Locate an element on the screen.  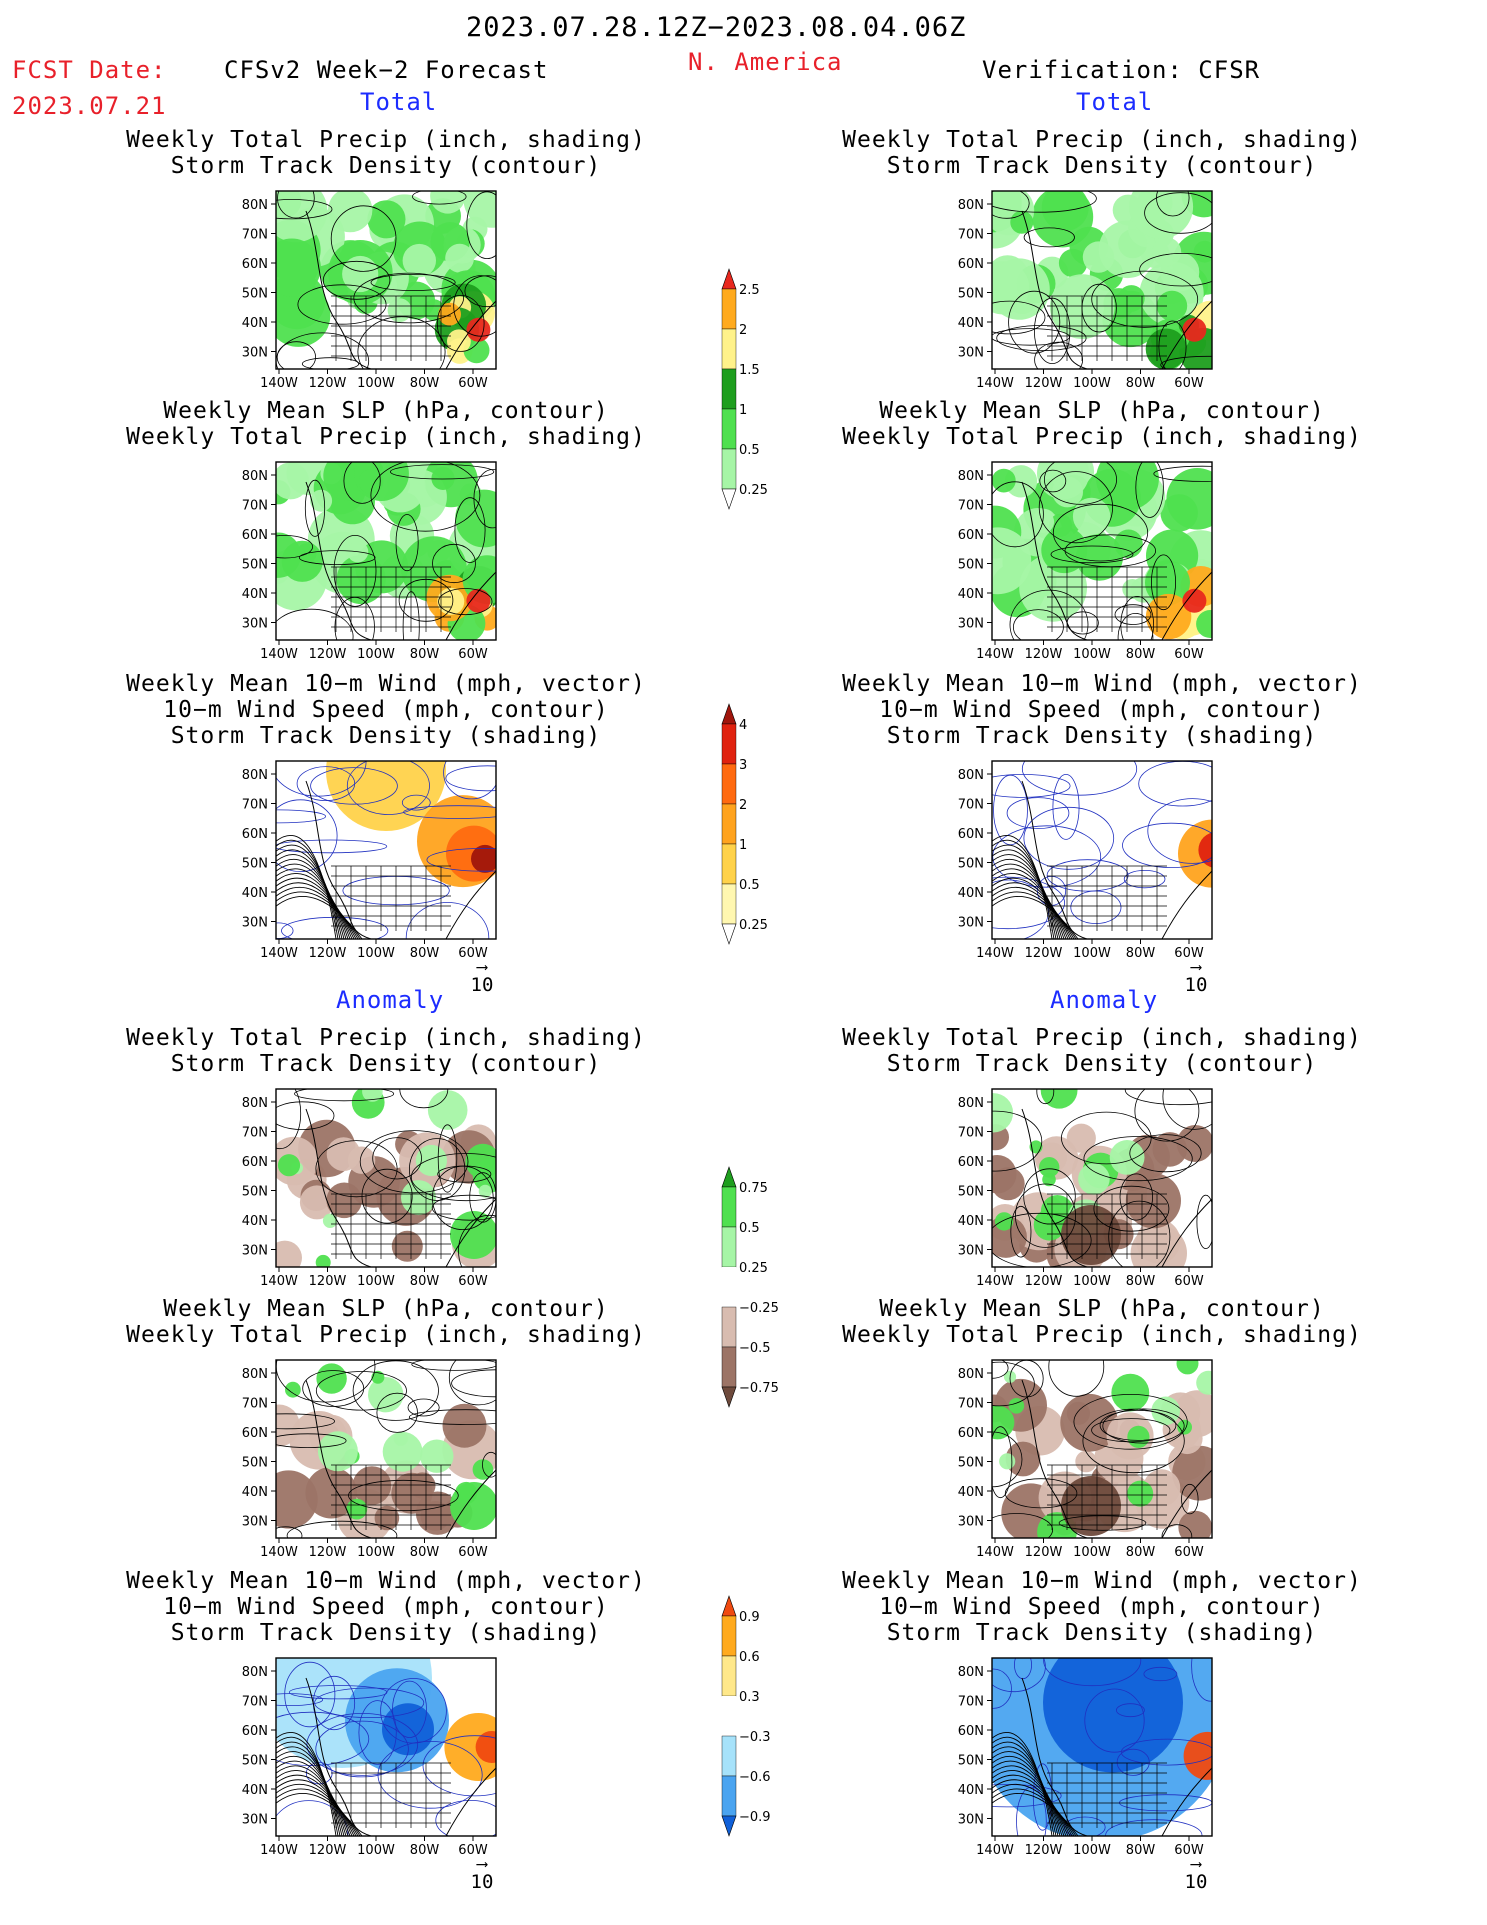
colorbar-level-label: −0.5 is located at coordinates (755, 1348).